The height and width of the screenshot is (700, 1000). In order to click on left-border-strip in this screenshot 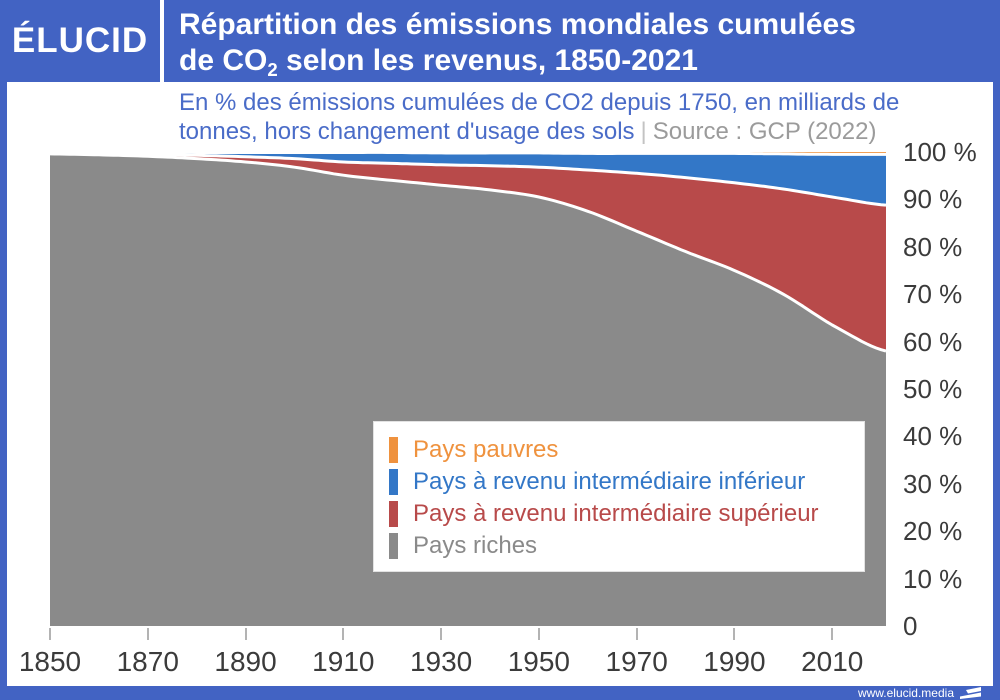, I will do `click(3, 391)`.